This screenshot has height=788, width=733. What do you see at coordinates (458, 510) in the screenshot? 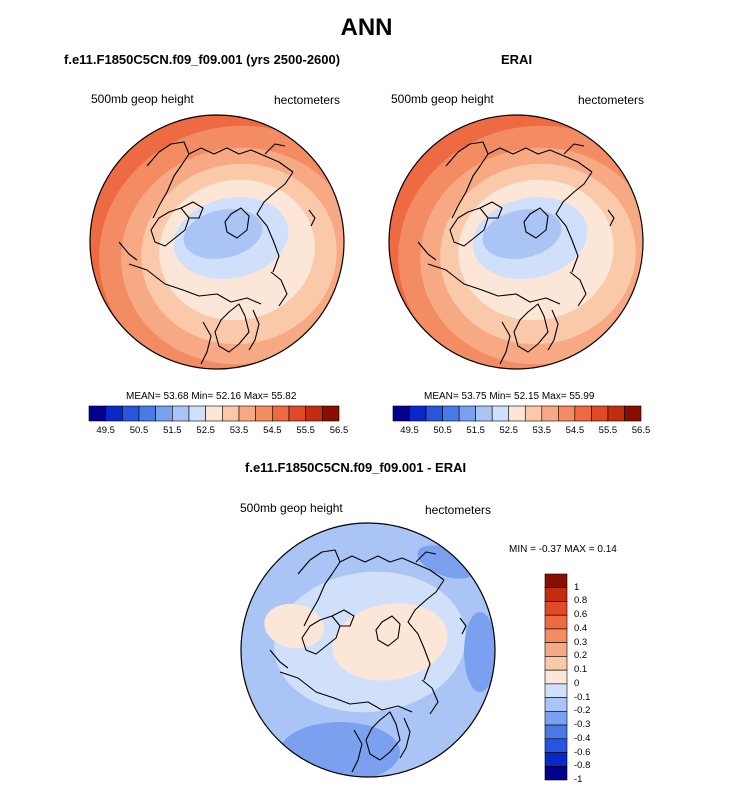
I see `panel3-right-label: hectometers` at bounding box center [458, 510].